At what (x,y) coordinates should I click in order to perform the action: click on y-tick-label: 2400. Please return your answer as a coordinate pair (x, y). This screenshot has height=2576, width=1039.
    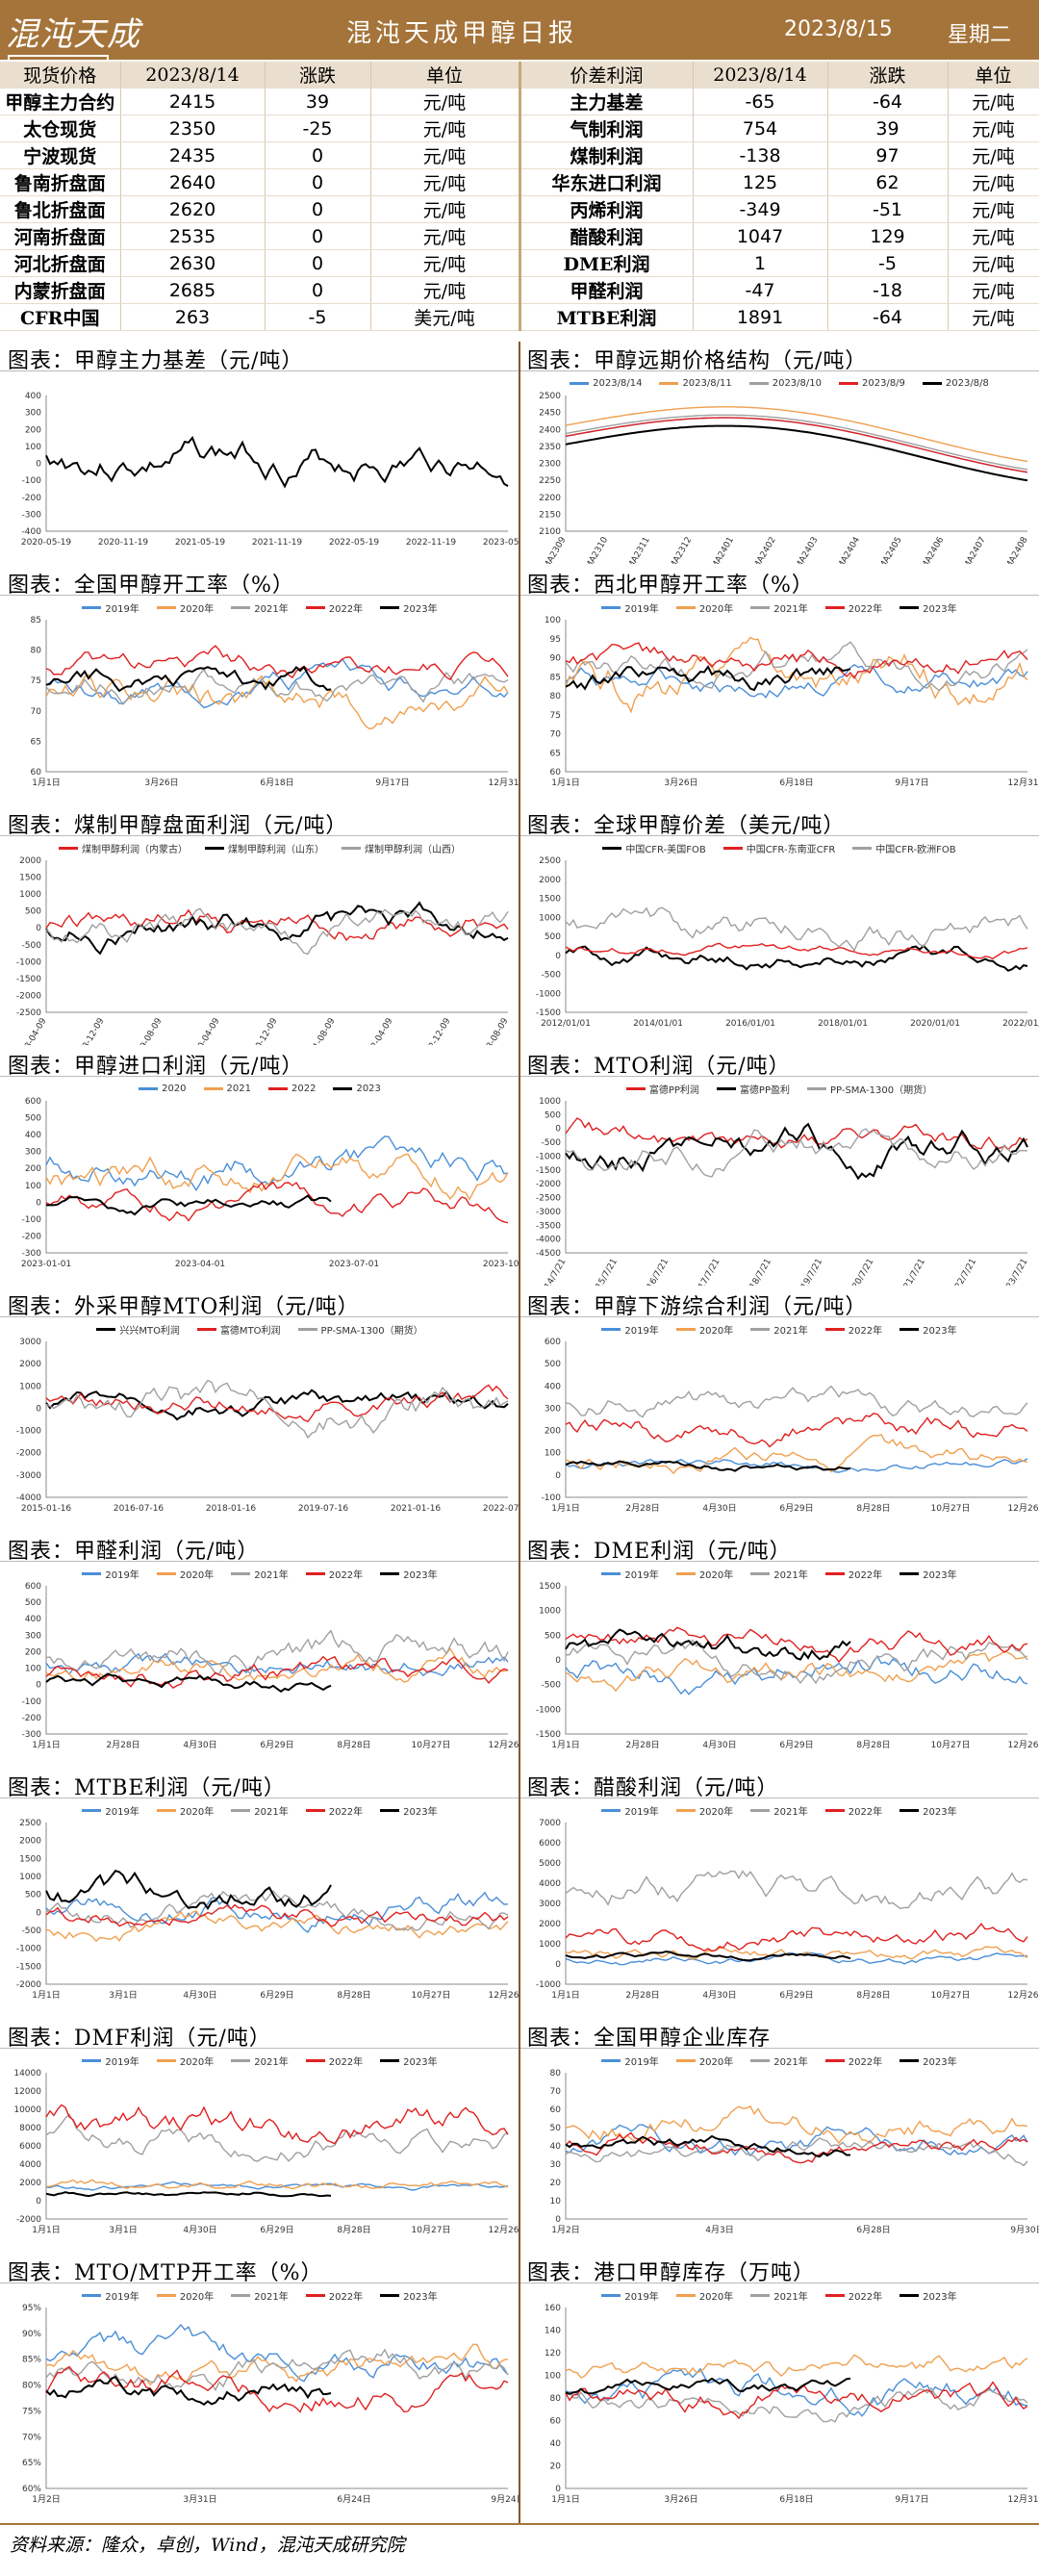
    Looking at the image, I should click on (550, 430).